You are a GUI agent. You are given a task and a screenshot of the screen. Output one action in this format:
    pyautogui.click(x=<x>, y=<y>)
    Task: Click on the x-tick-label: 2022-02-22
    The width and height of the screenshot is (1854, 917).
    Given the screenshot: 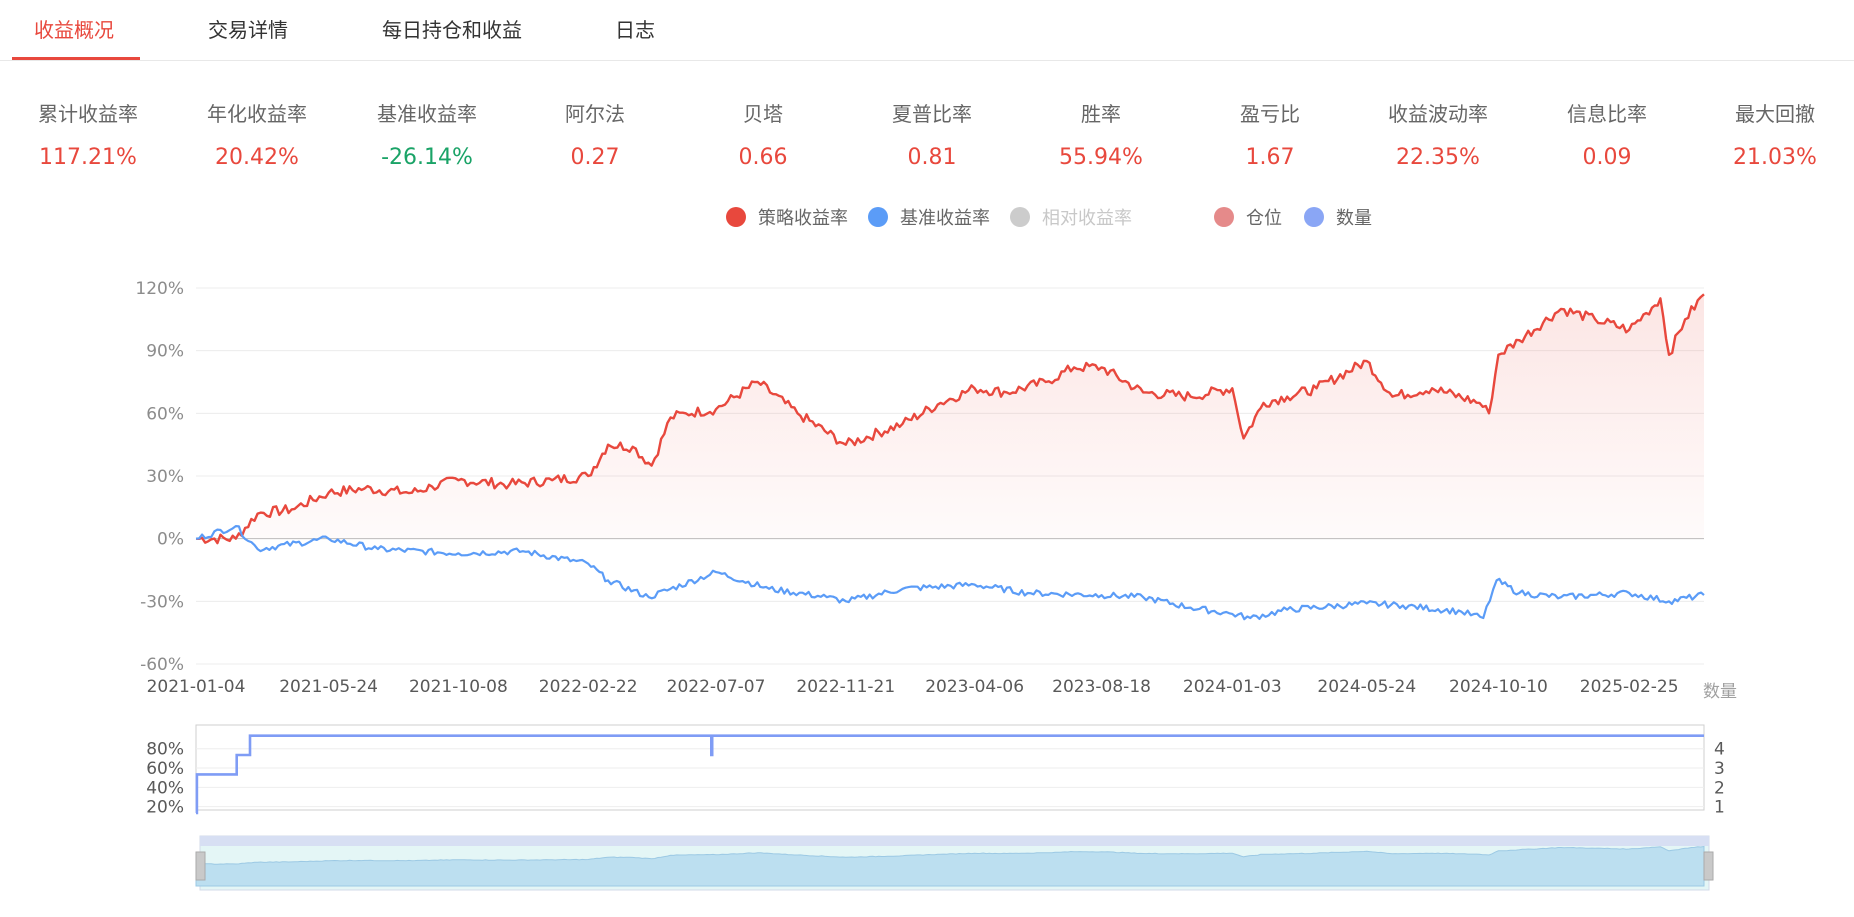 What is the action you would take?
    pyautogui.click(x=588, y=687)
    